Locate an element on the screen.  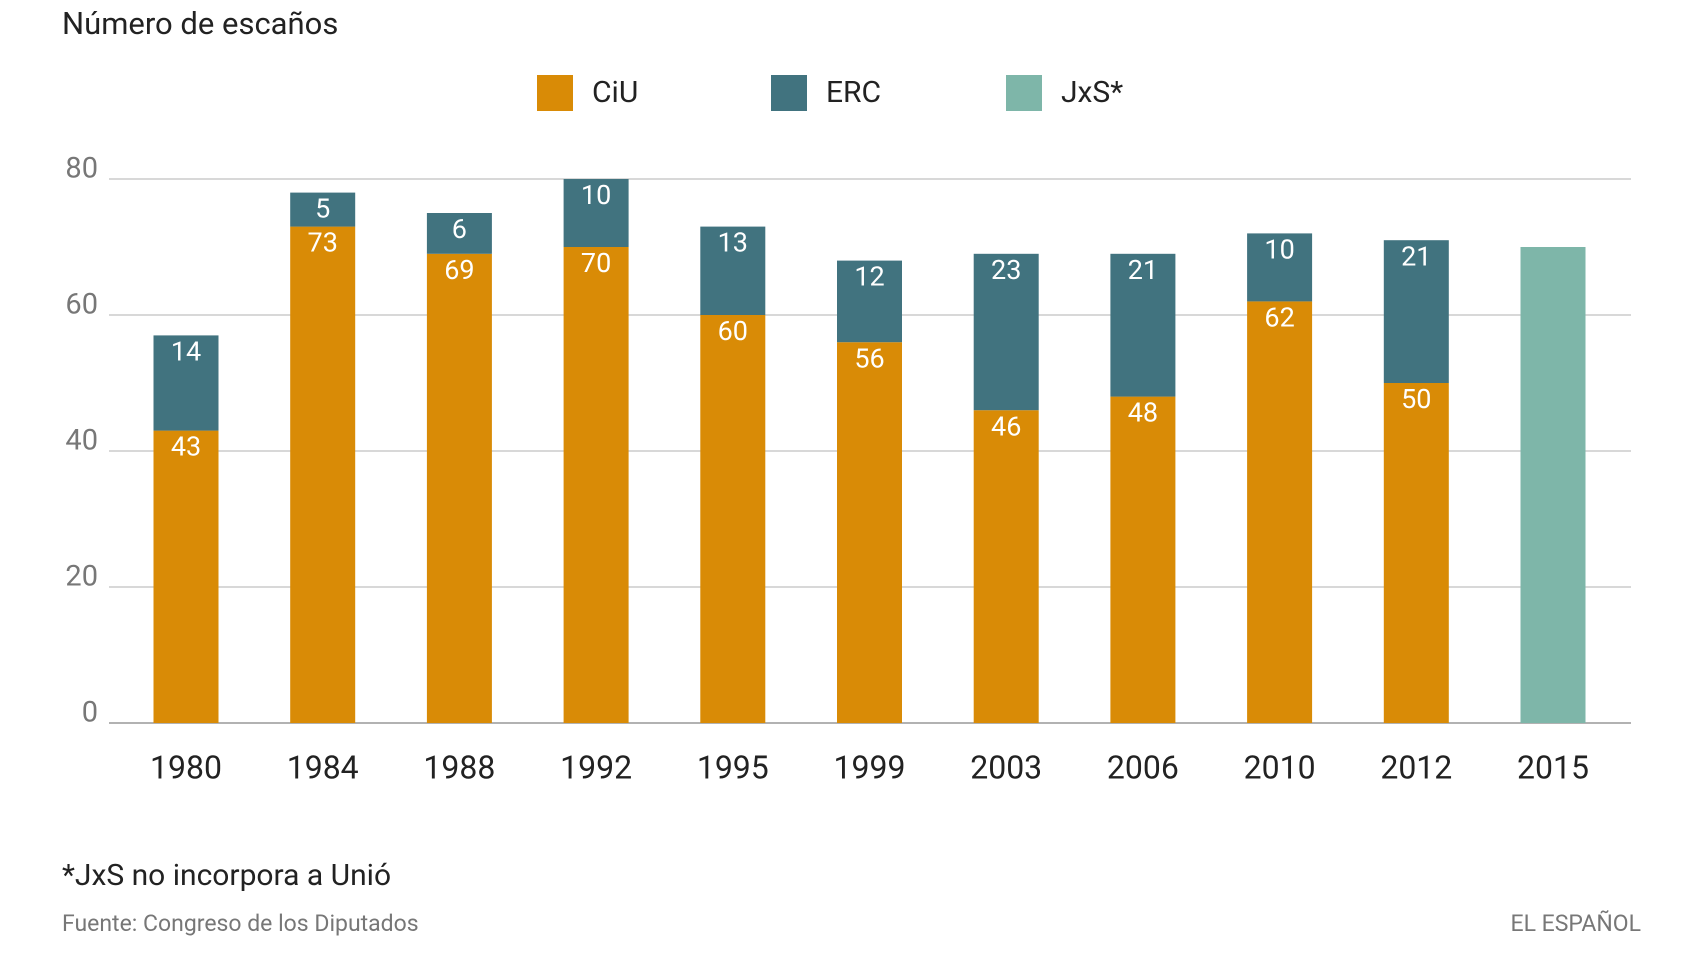
legend-label: ERC is located at coordinates (853, 92).